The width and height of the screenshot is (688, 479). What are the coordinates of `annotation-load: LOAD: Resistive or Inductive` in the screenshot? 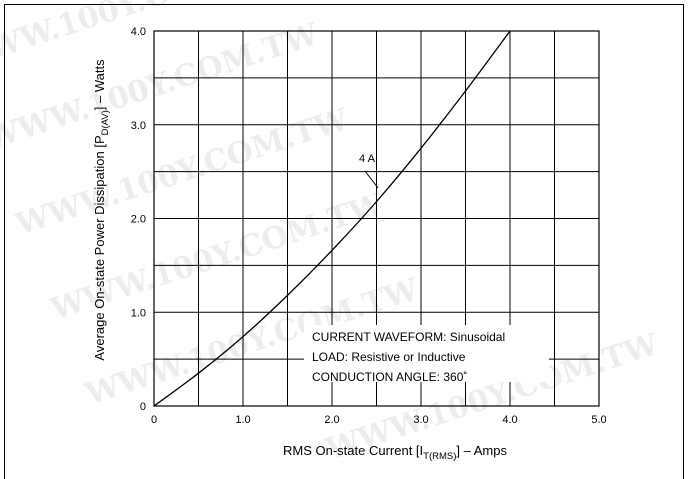 It's located at (389, 357).